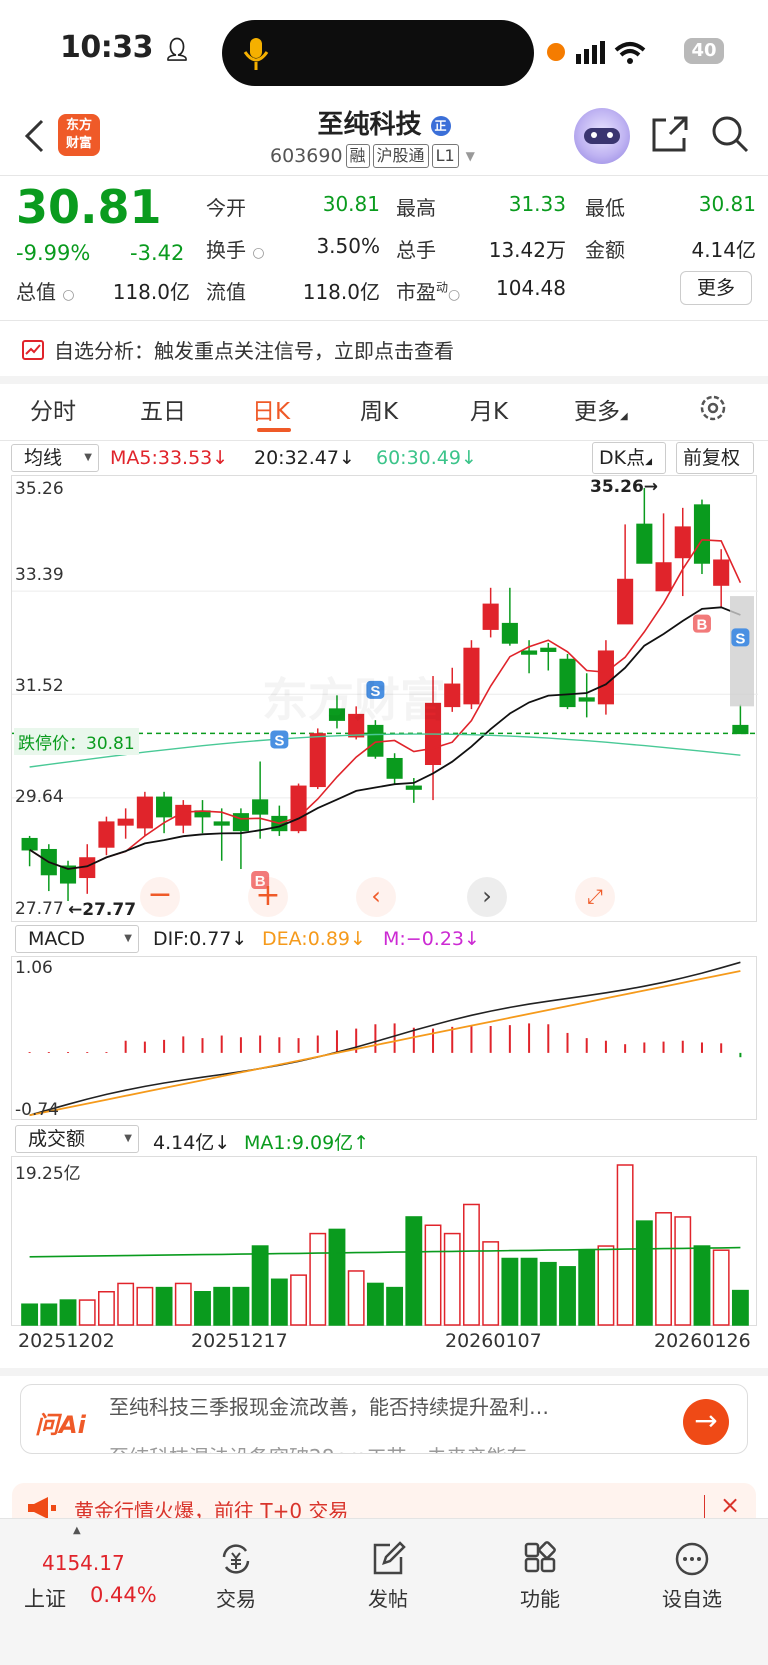 This screenshot has width=768, height=1665. I want to click on marker-box, so click(375, 689).